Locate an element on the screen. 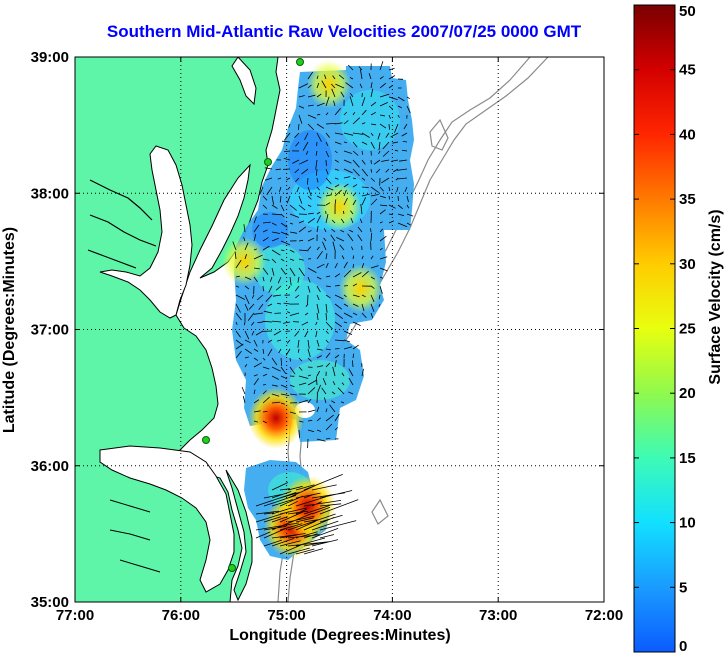  x-tick-label: 75:00 is located at coordinates (286, 615).